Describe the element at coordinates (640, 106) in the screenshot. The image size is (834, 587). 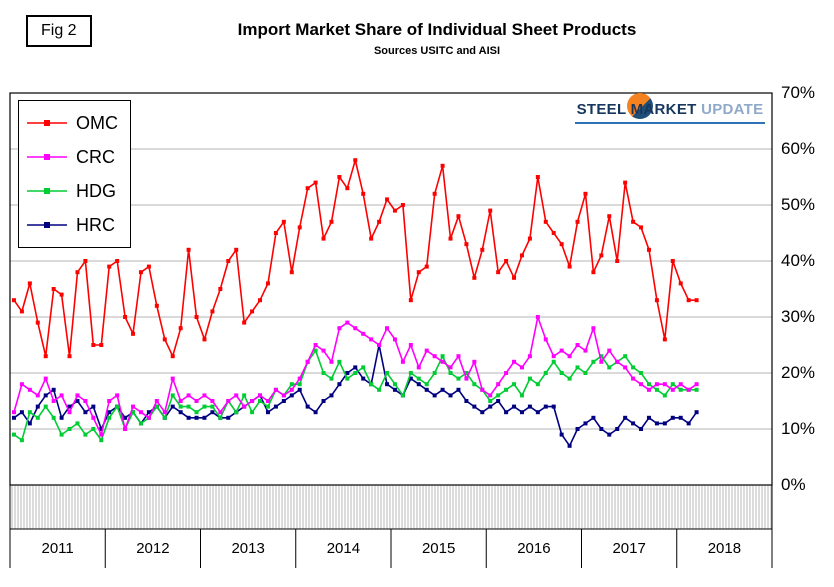
I see `logo-globe-icon` at that location.